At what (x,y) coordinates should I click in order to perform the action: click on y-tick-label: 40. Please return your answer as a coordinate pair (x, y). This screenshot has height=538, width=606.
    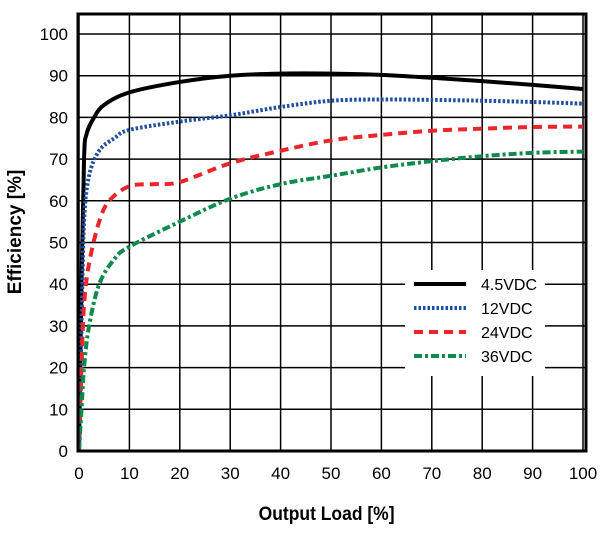
    Looking at the image, I should click on (58, 284).